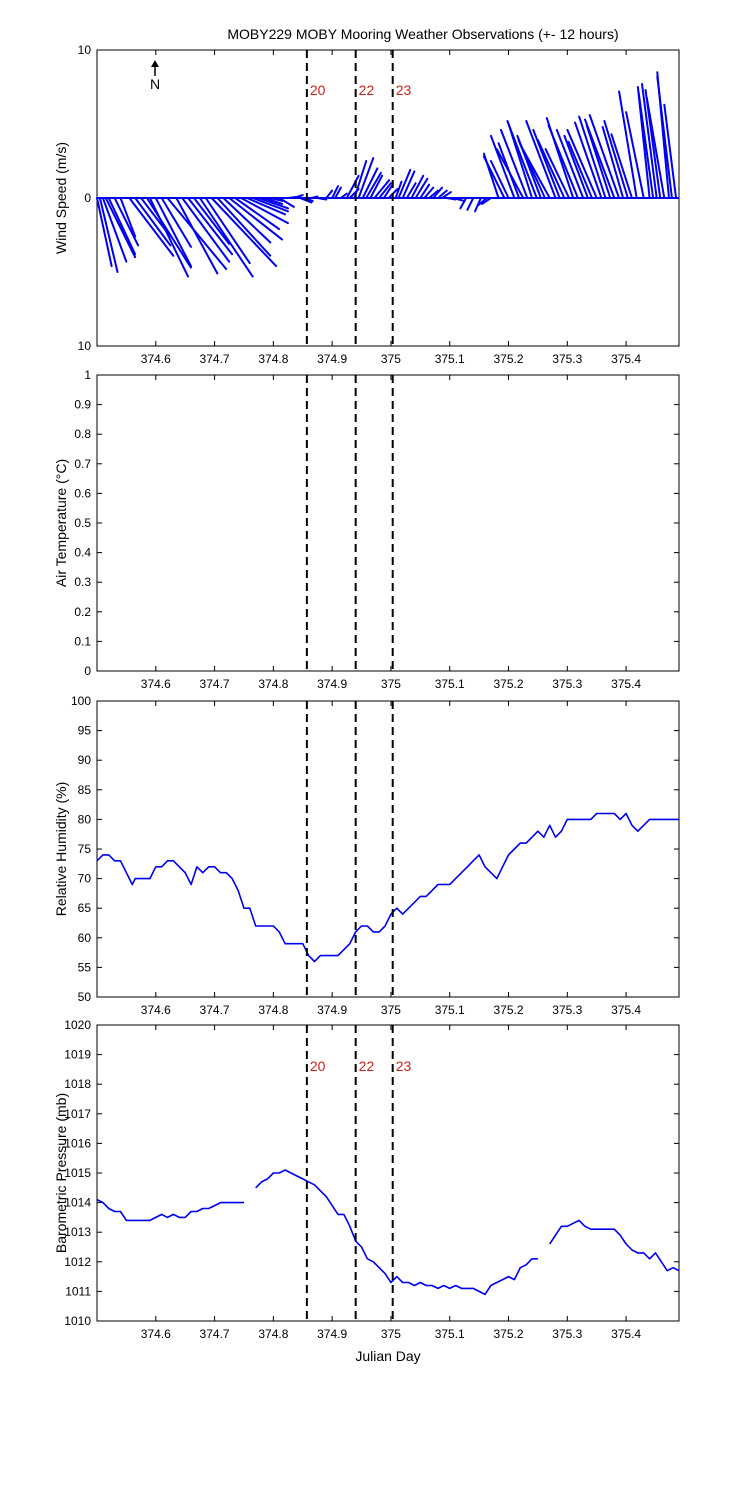 The image size is (750, 1500). I want to click on north-arrow-icon, so click(155, 63).